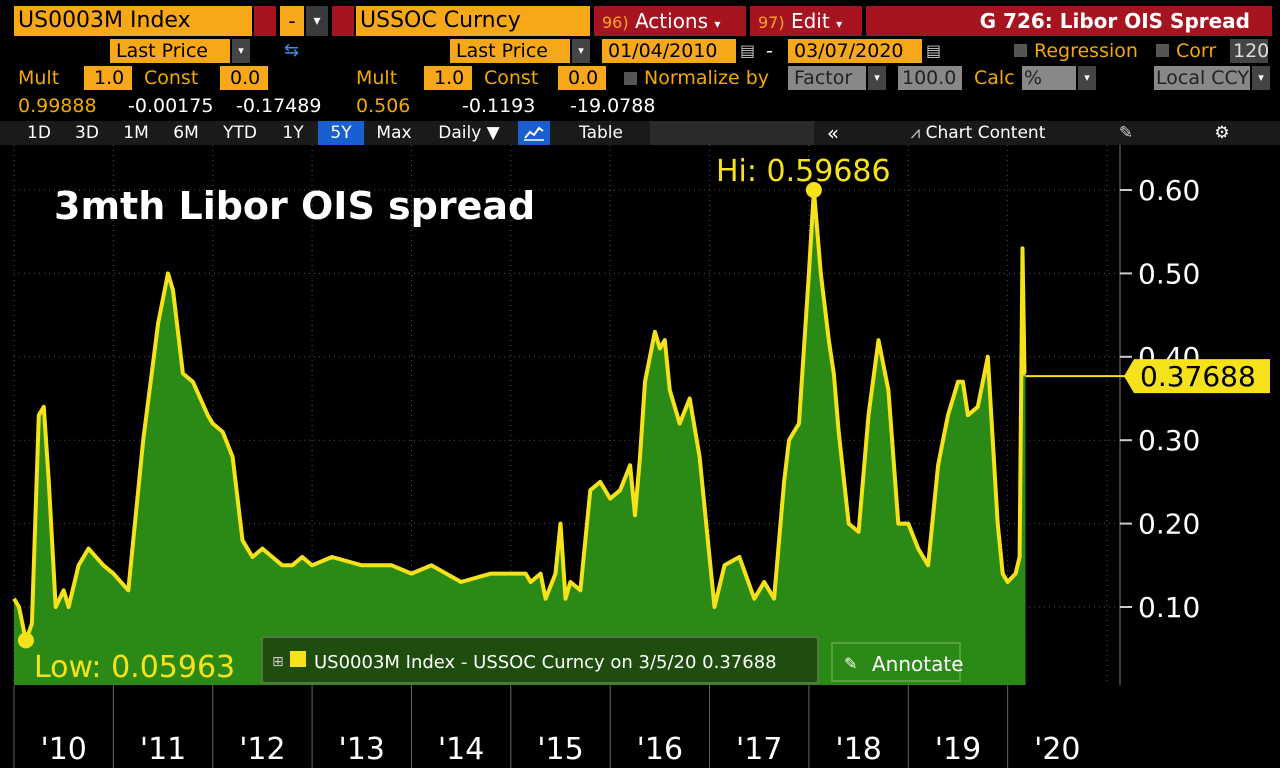  I want to click on chart-title: 3mth Libor OIS spread, so click(294, 206).